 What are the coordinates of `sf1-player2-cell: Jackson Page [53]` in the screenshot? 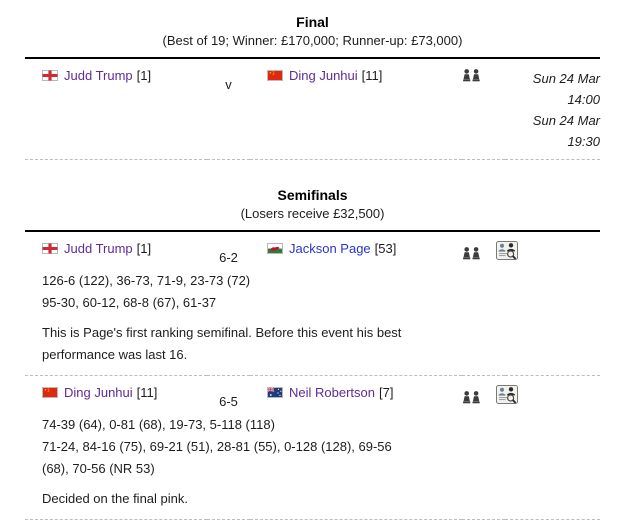 It's located at (356, 248).